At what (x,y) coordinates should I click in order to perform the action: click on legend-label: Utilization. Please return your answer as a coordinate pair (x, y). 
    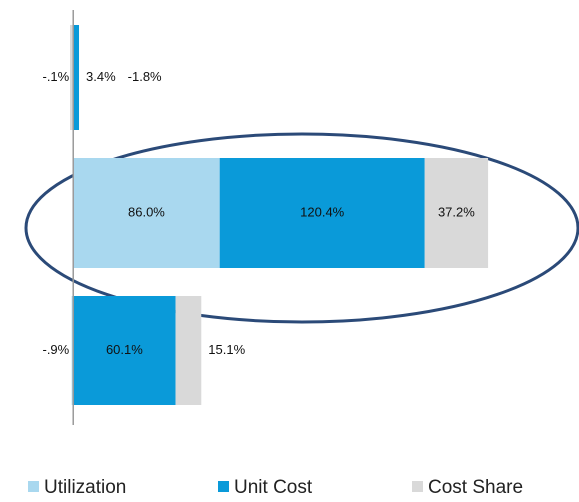
    Looking at the image, I should click on (85, 487).